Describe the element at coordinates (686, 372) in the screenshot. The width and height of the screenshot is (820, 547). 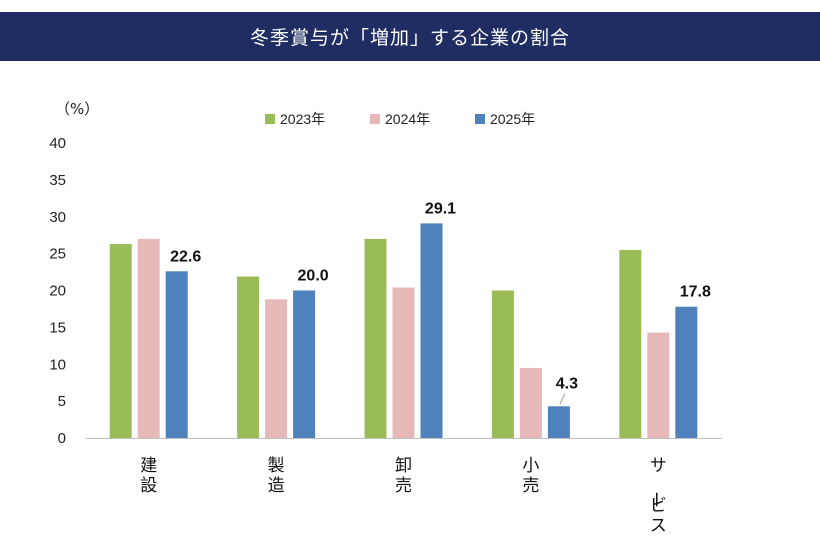
I see `bar-2025年-サービス` at that location.